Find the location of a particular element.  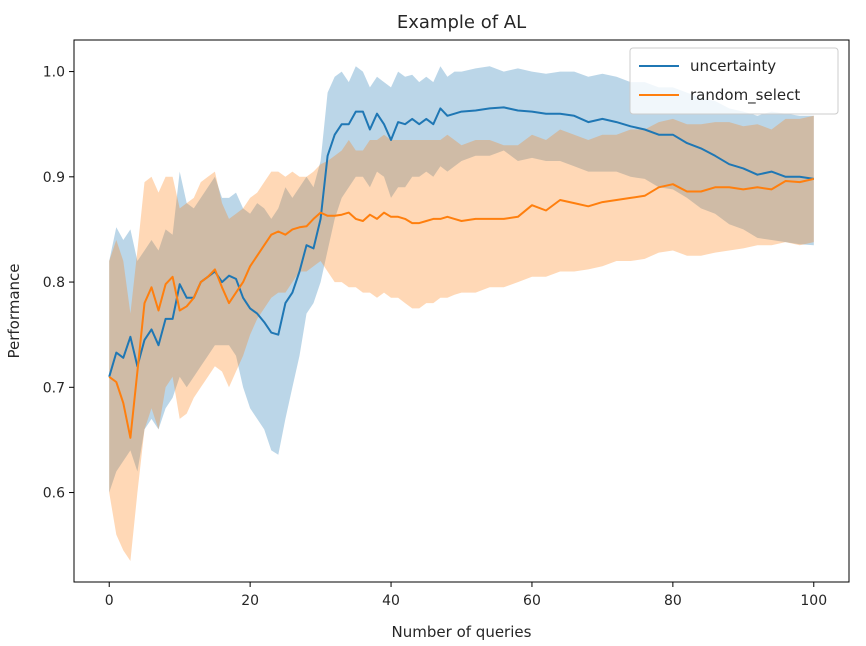

x-tick-label: 60 is located at coordinates (532, 601).